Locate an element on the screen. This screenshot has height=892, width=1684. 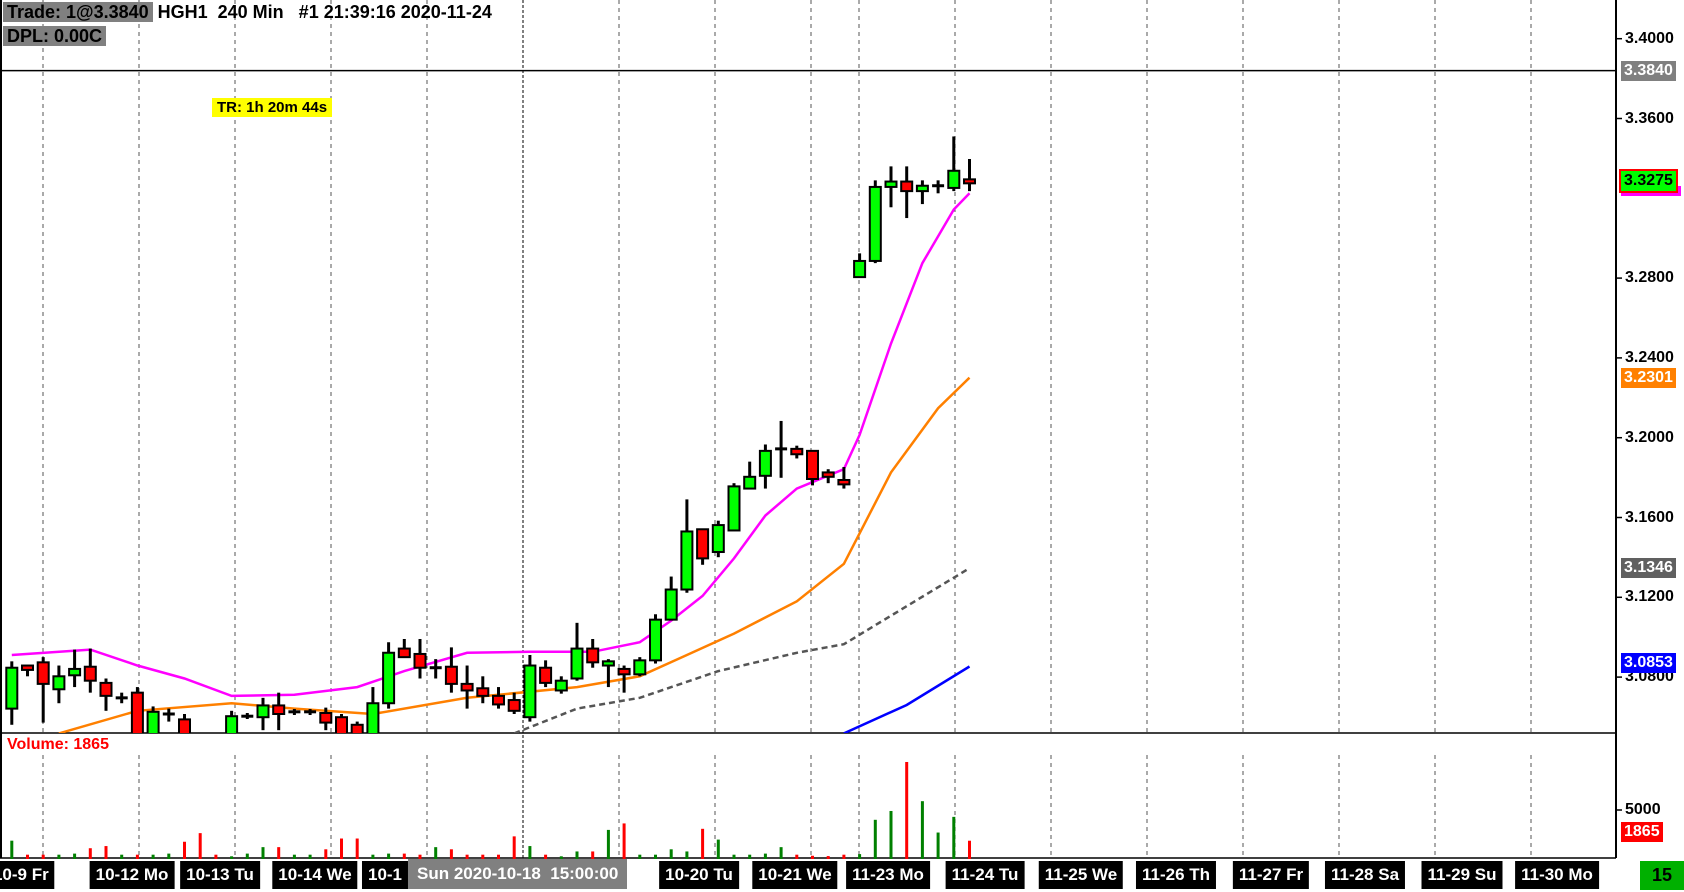
corner-badge: 15 is located at coordinates (1662, 875).